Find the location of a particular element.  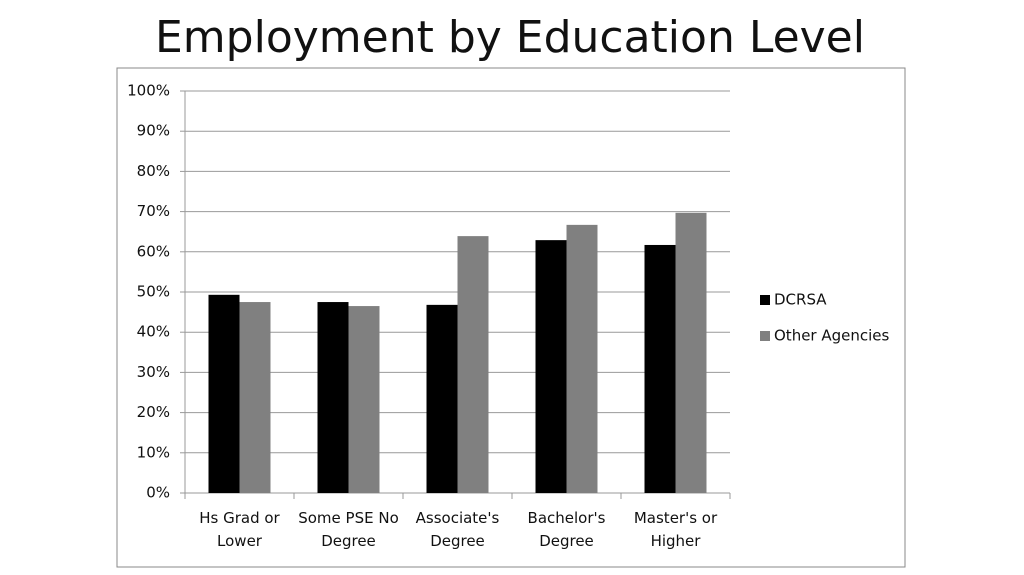

y-tick-label: 90% is located at coordinates (153, 131).